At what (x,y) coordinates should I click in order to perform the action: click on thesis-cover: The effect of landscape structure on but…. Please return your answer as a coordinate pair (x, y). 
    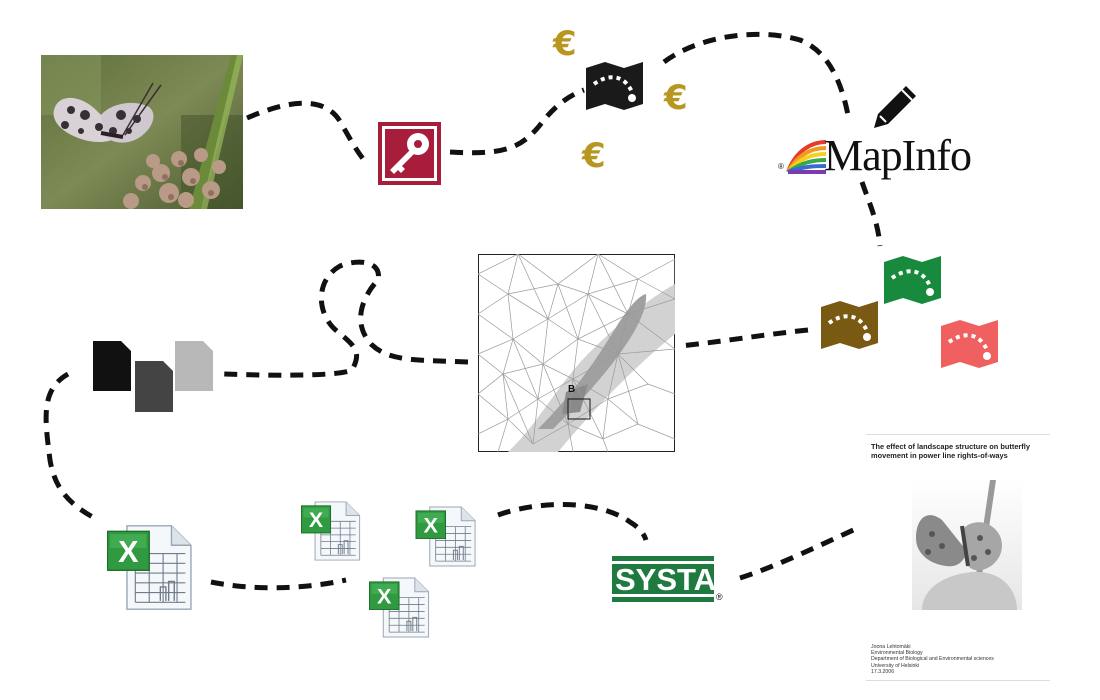
    Looking at the image, I should click on (958, 558).